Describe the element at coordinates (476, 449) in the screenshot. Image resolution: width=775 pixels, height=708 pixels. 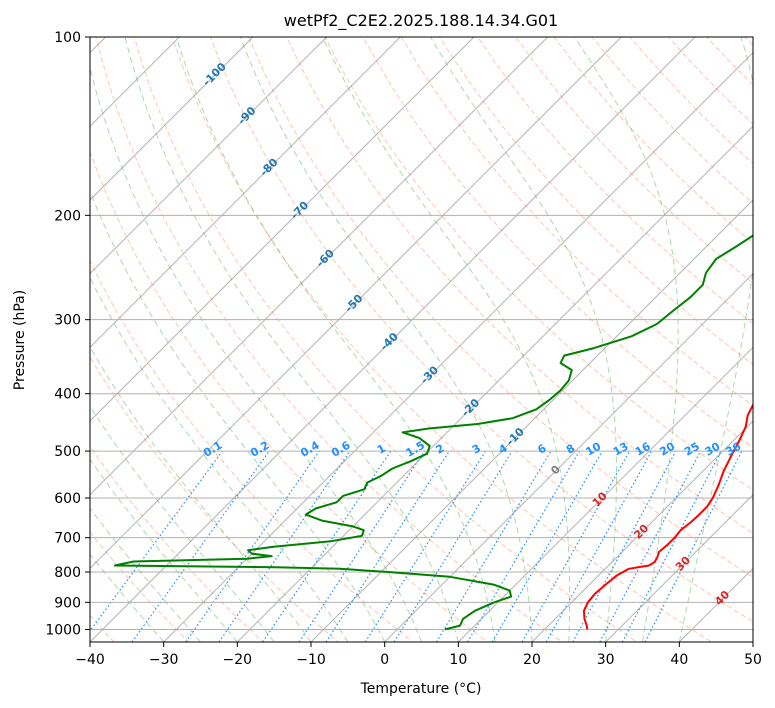
I see `mixing-ratio-label: 3` at that location.